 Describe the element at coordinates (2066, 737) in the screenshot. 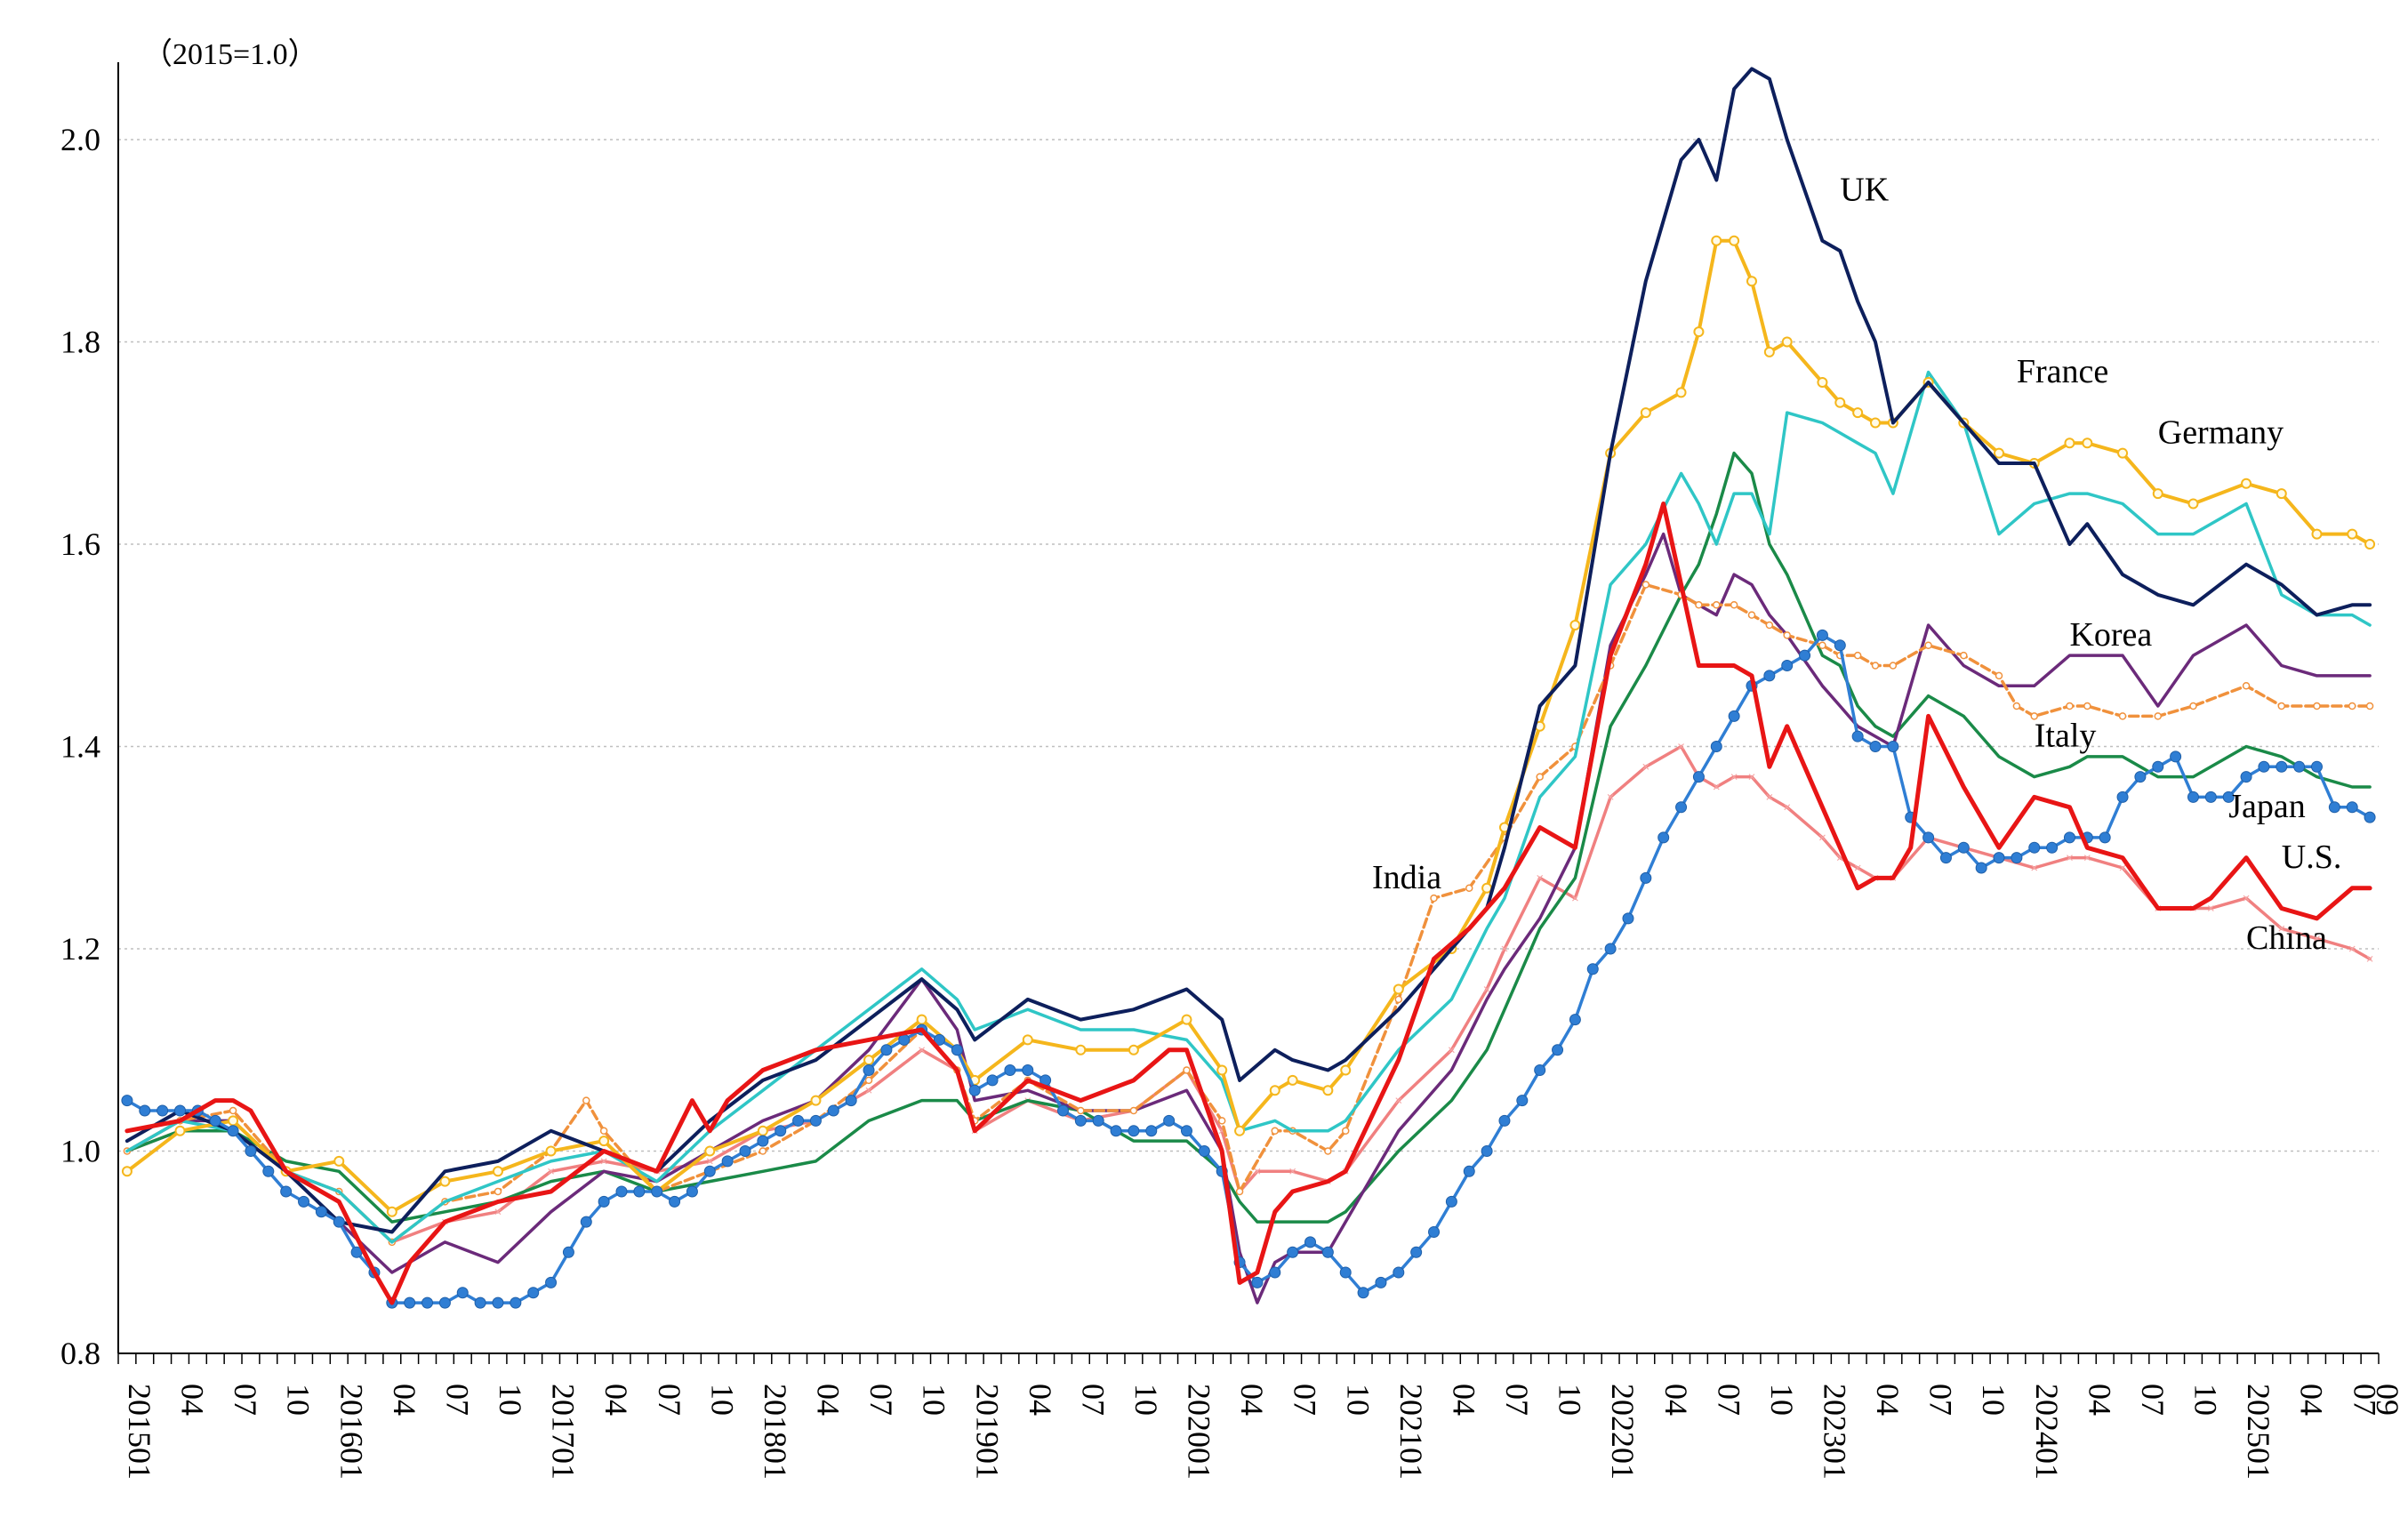

I see `series-label-italy: Italy` at that location.